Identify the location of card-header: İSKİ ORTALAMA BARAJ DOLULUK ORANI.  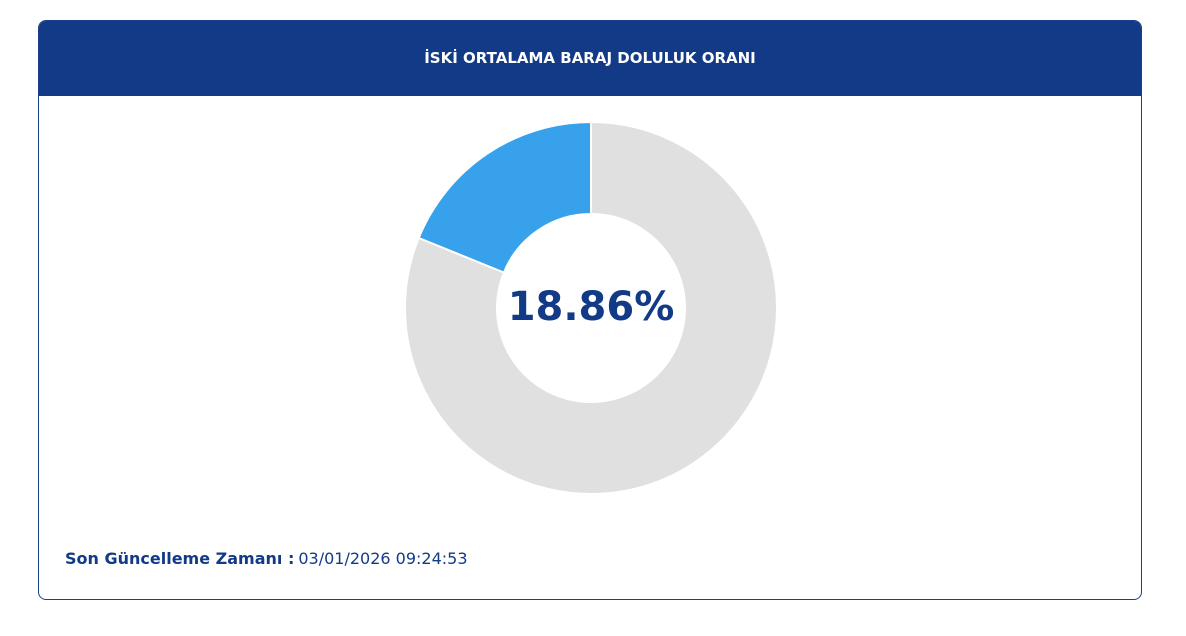
(590, 58).